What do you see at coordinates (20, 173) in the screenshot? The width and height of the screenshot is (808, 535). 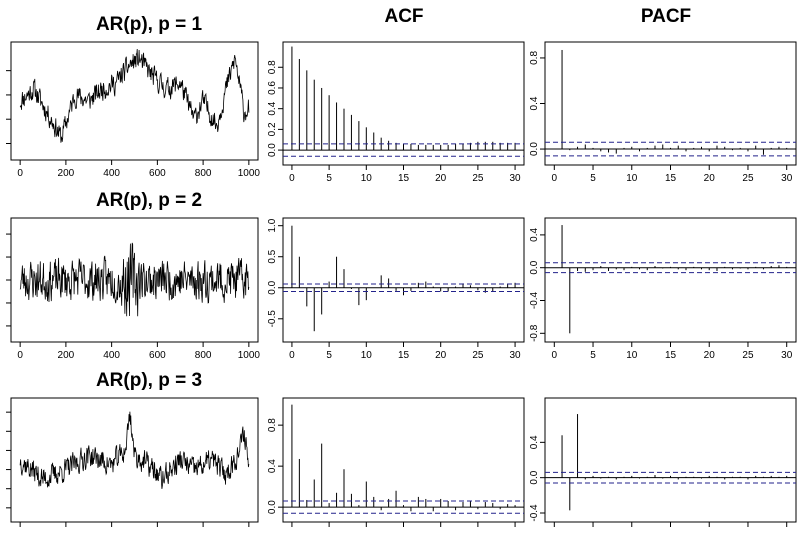 I see `x-tick-label-ts1: 0` at bounding box center [20, 173].